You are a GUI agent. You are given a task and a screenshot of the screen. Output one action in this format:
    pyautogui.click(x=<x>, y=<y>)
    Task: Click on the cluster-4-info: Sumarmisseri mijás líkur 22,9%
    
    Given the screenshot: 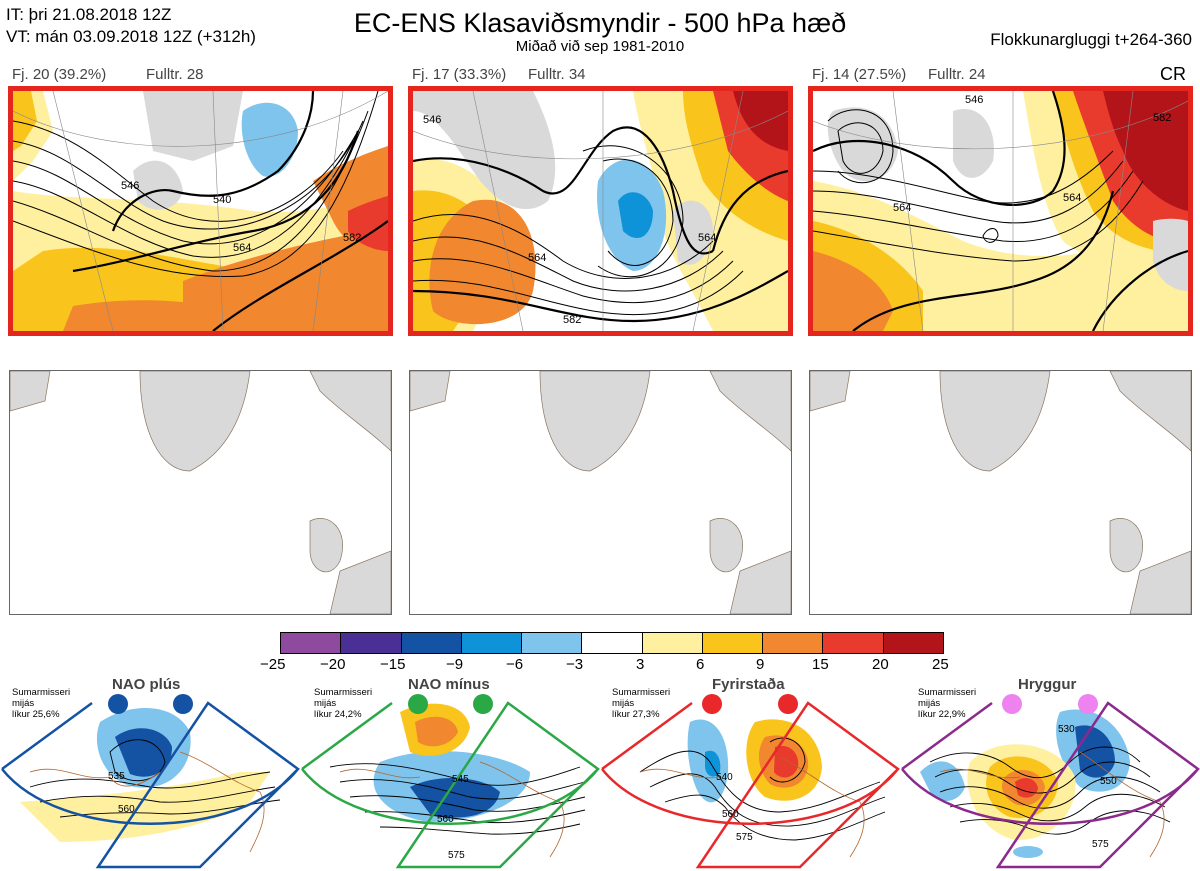 What is the action you would take?
    pyautogui.click(x=947, y=703)
    